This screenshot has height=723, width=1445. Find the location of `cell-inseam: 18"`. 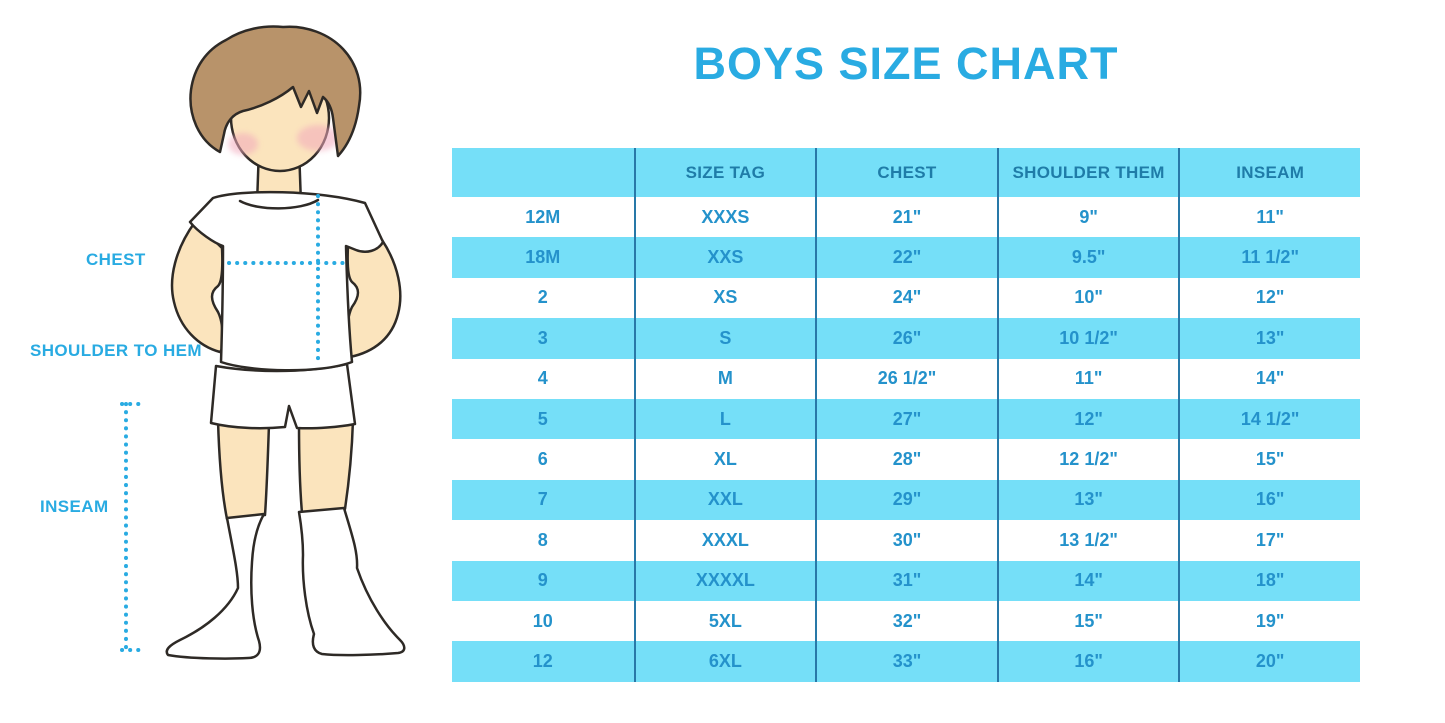

cell-inseam: 18" is located at coordinates (1269, 580).